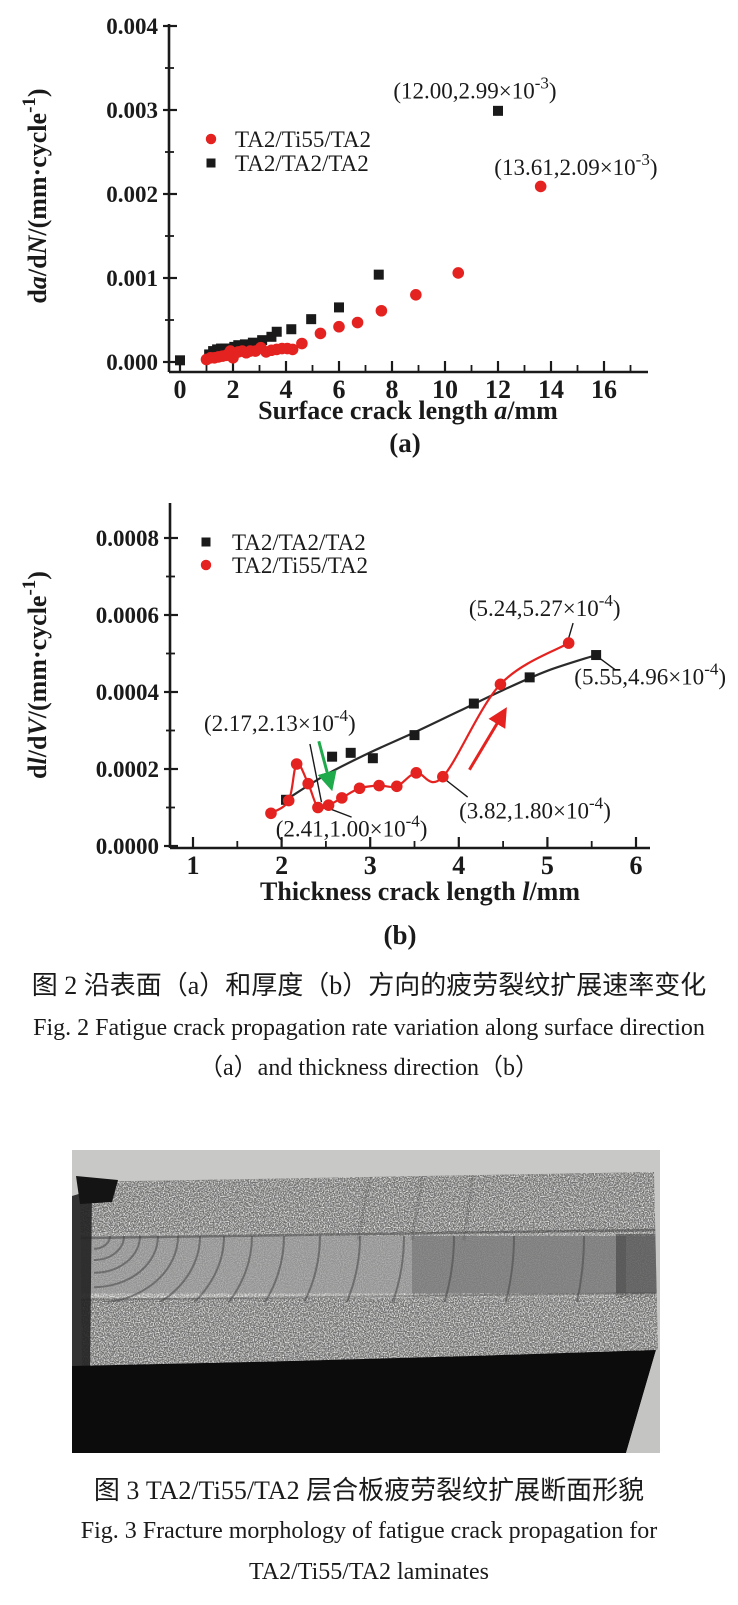 The width and height of the screenshot is (738, 1605). What do you see at coordinates (643, 1401) in the screenshot?
I see `photo-bg-corner` at bounding box center [643, 1401].